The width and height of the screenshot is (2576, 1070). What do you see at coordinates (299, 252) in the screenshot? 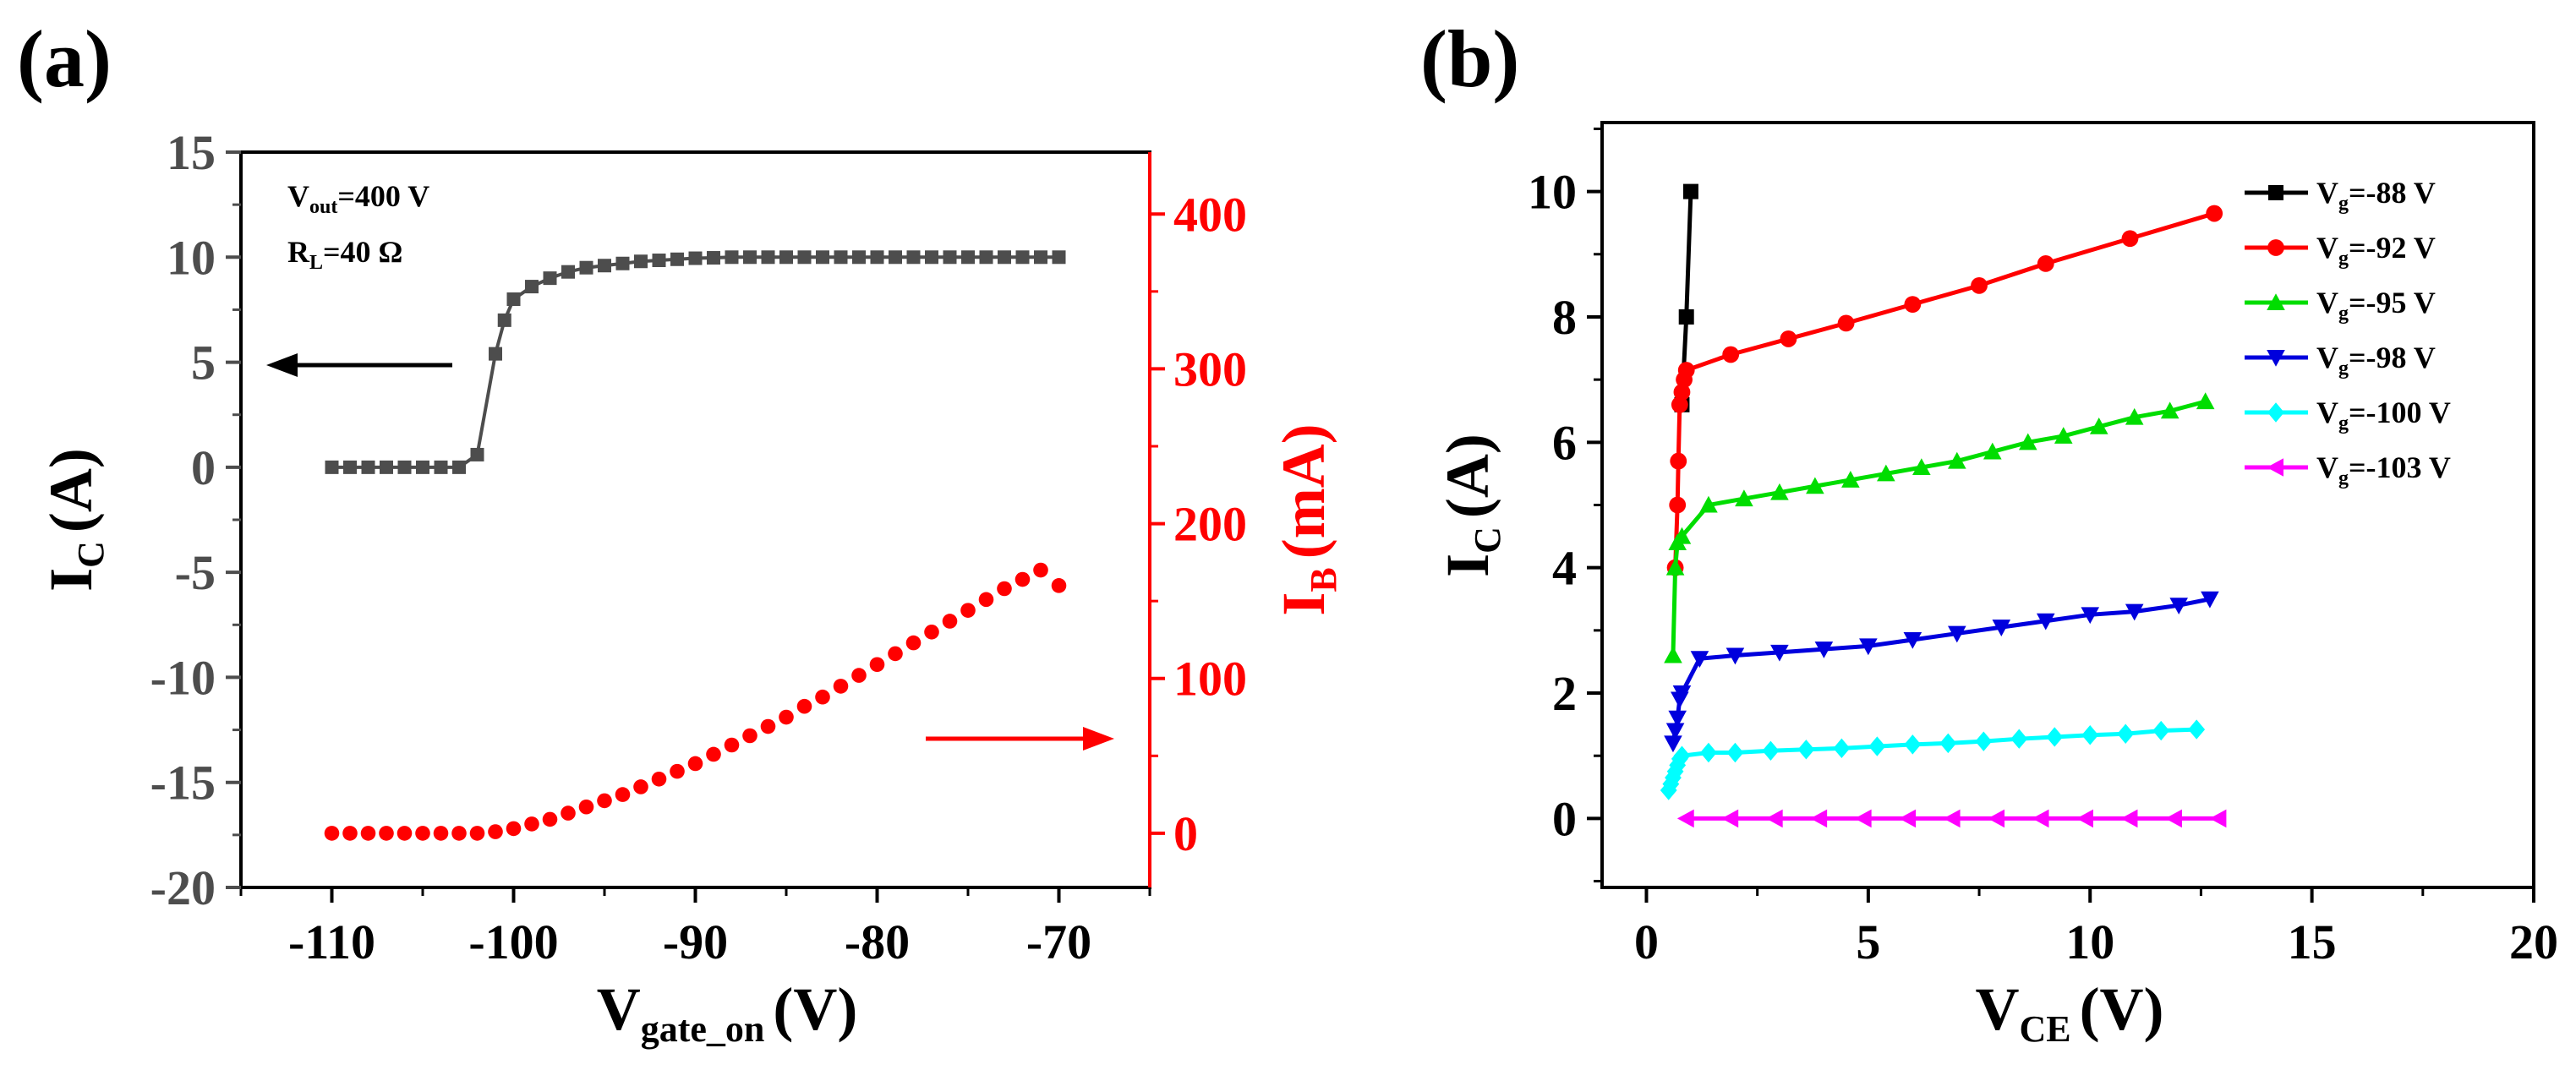
I see `annotation-rl-main: R` at bounding box center [299, 252].